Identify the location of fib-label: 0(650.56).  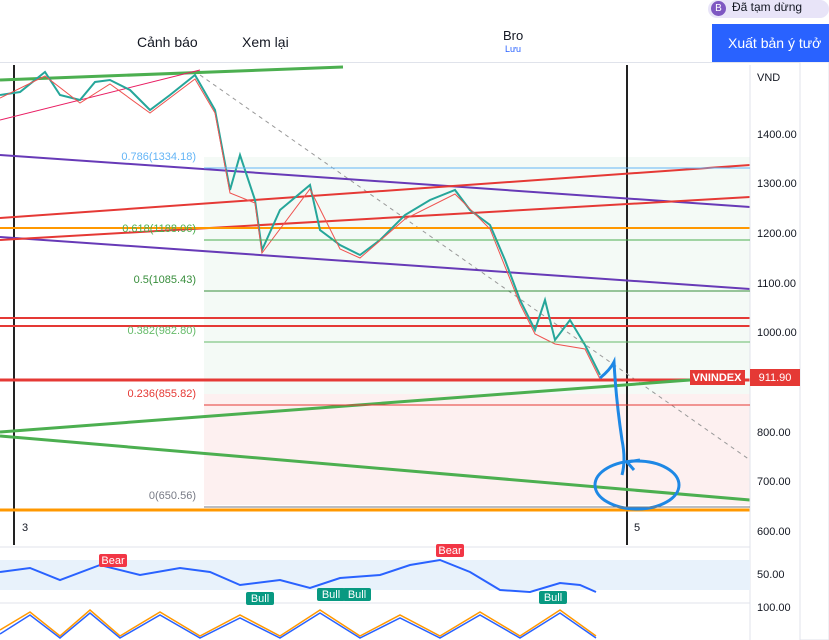
(172, 496).